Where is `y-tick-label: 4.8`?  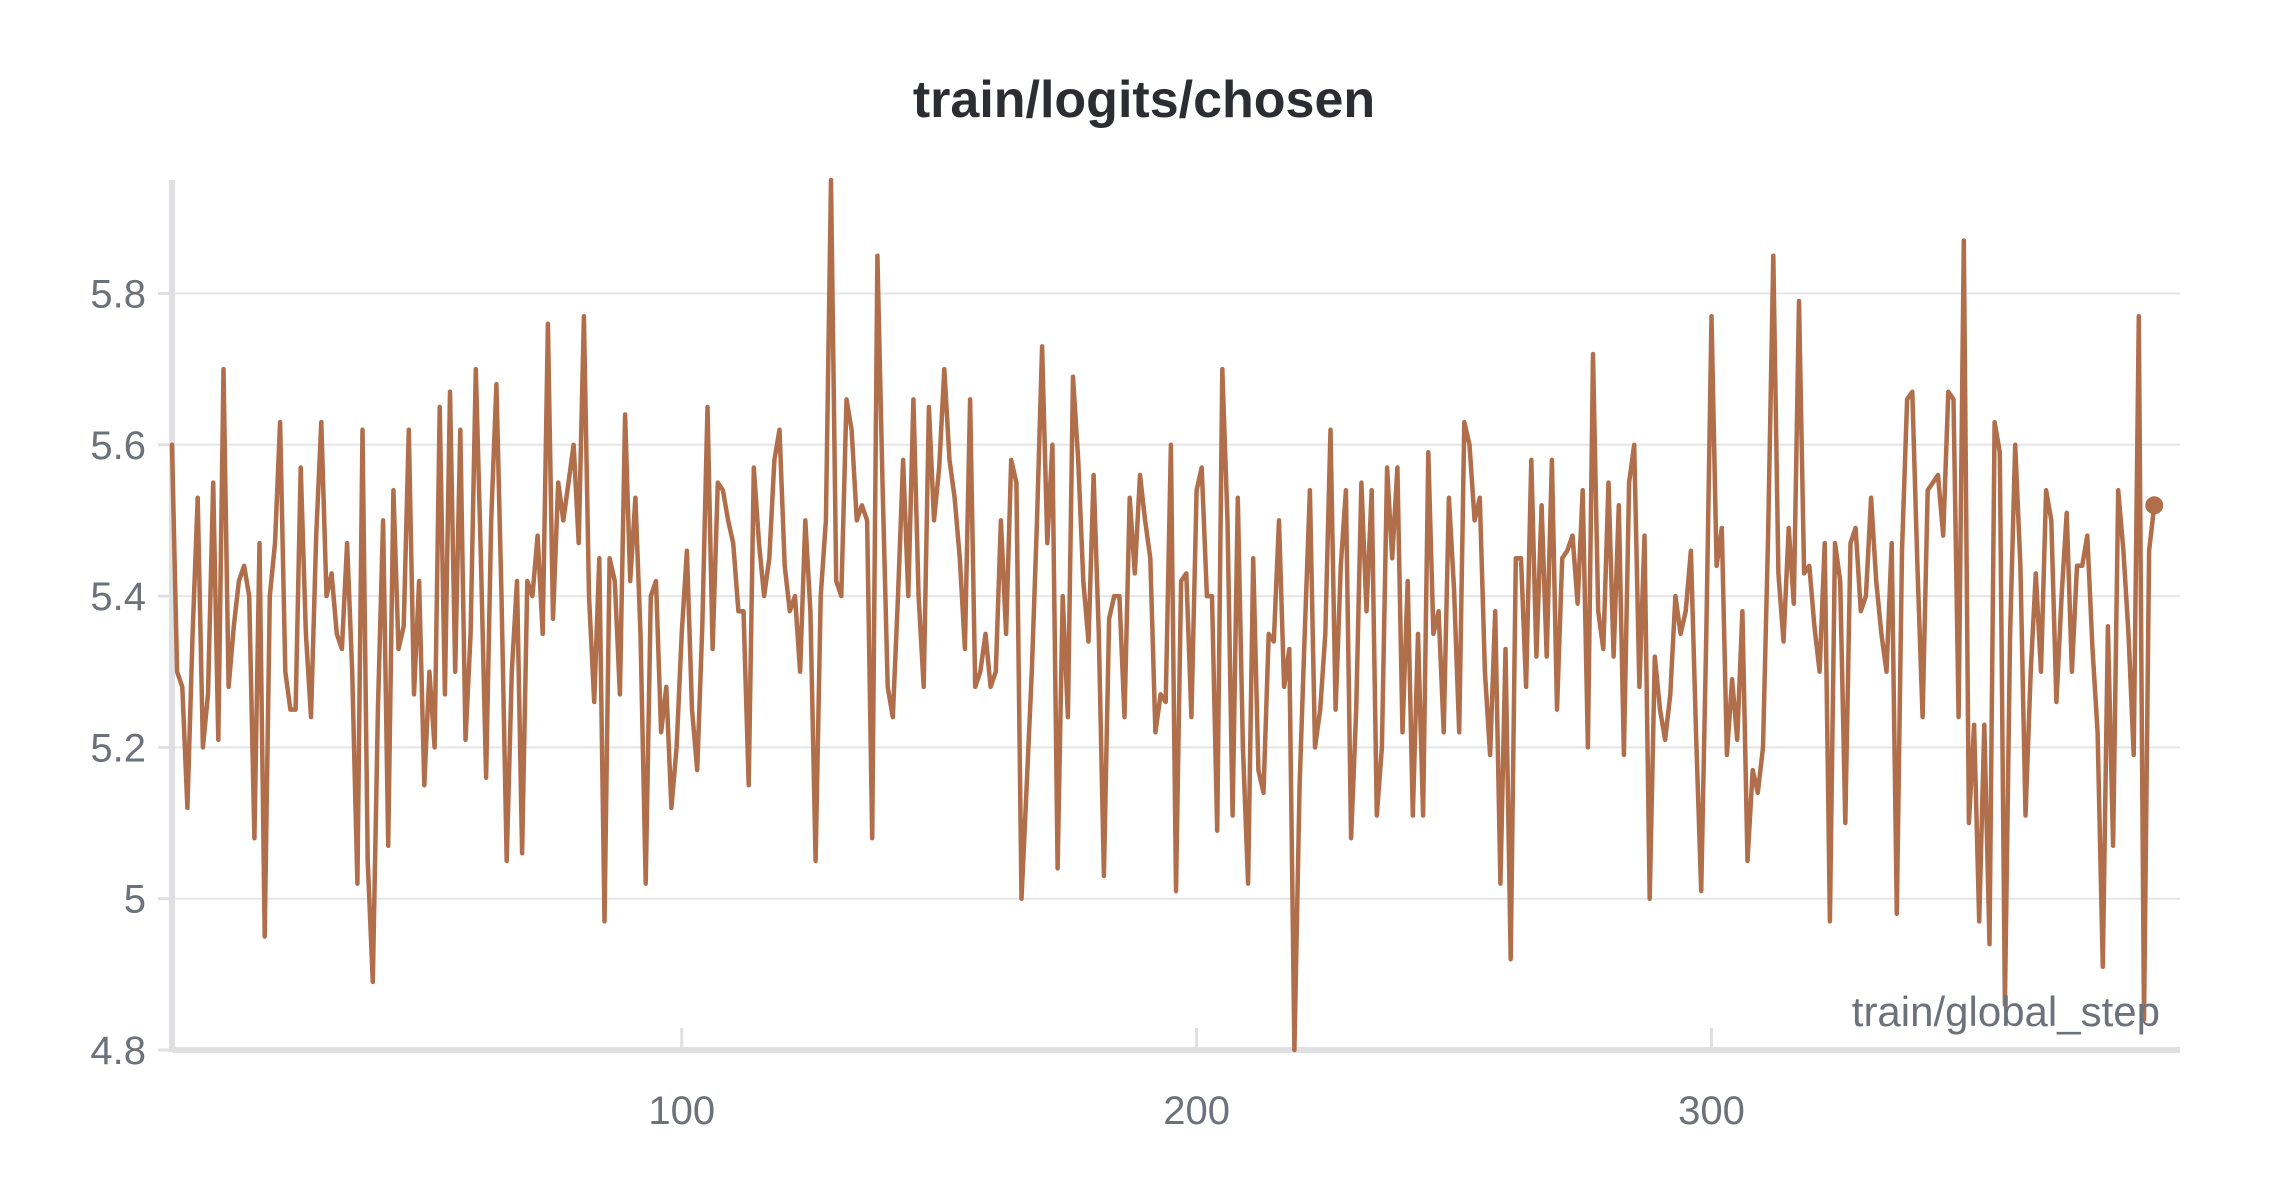 y-tick-label: 4.8 is located at coordinates (118, 1051).